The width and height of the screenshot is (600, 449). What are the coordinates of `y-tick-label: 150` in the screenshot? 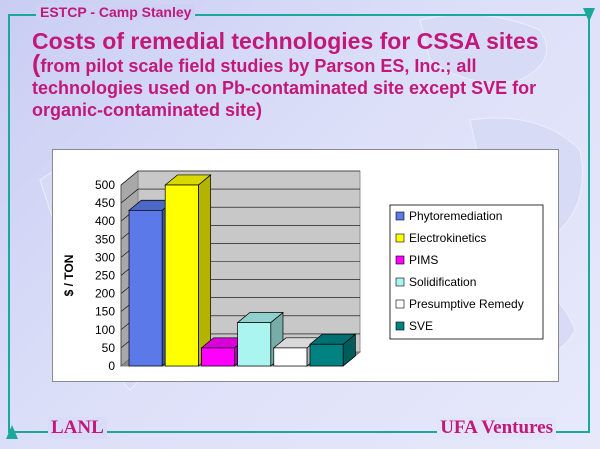 It's located at (105, 312).